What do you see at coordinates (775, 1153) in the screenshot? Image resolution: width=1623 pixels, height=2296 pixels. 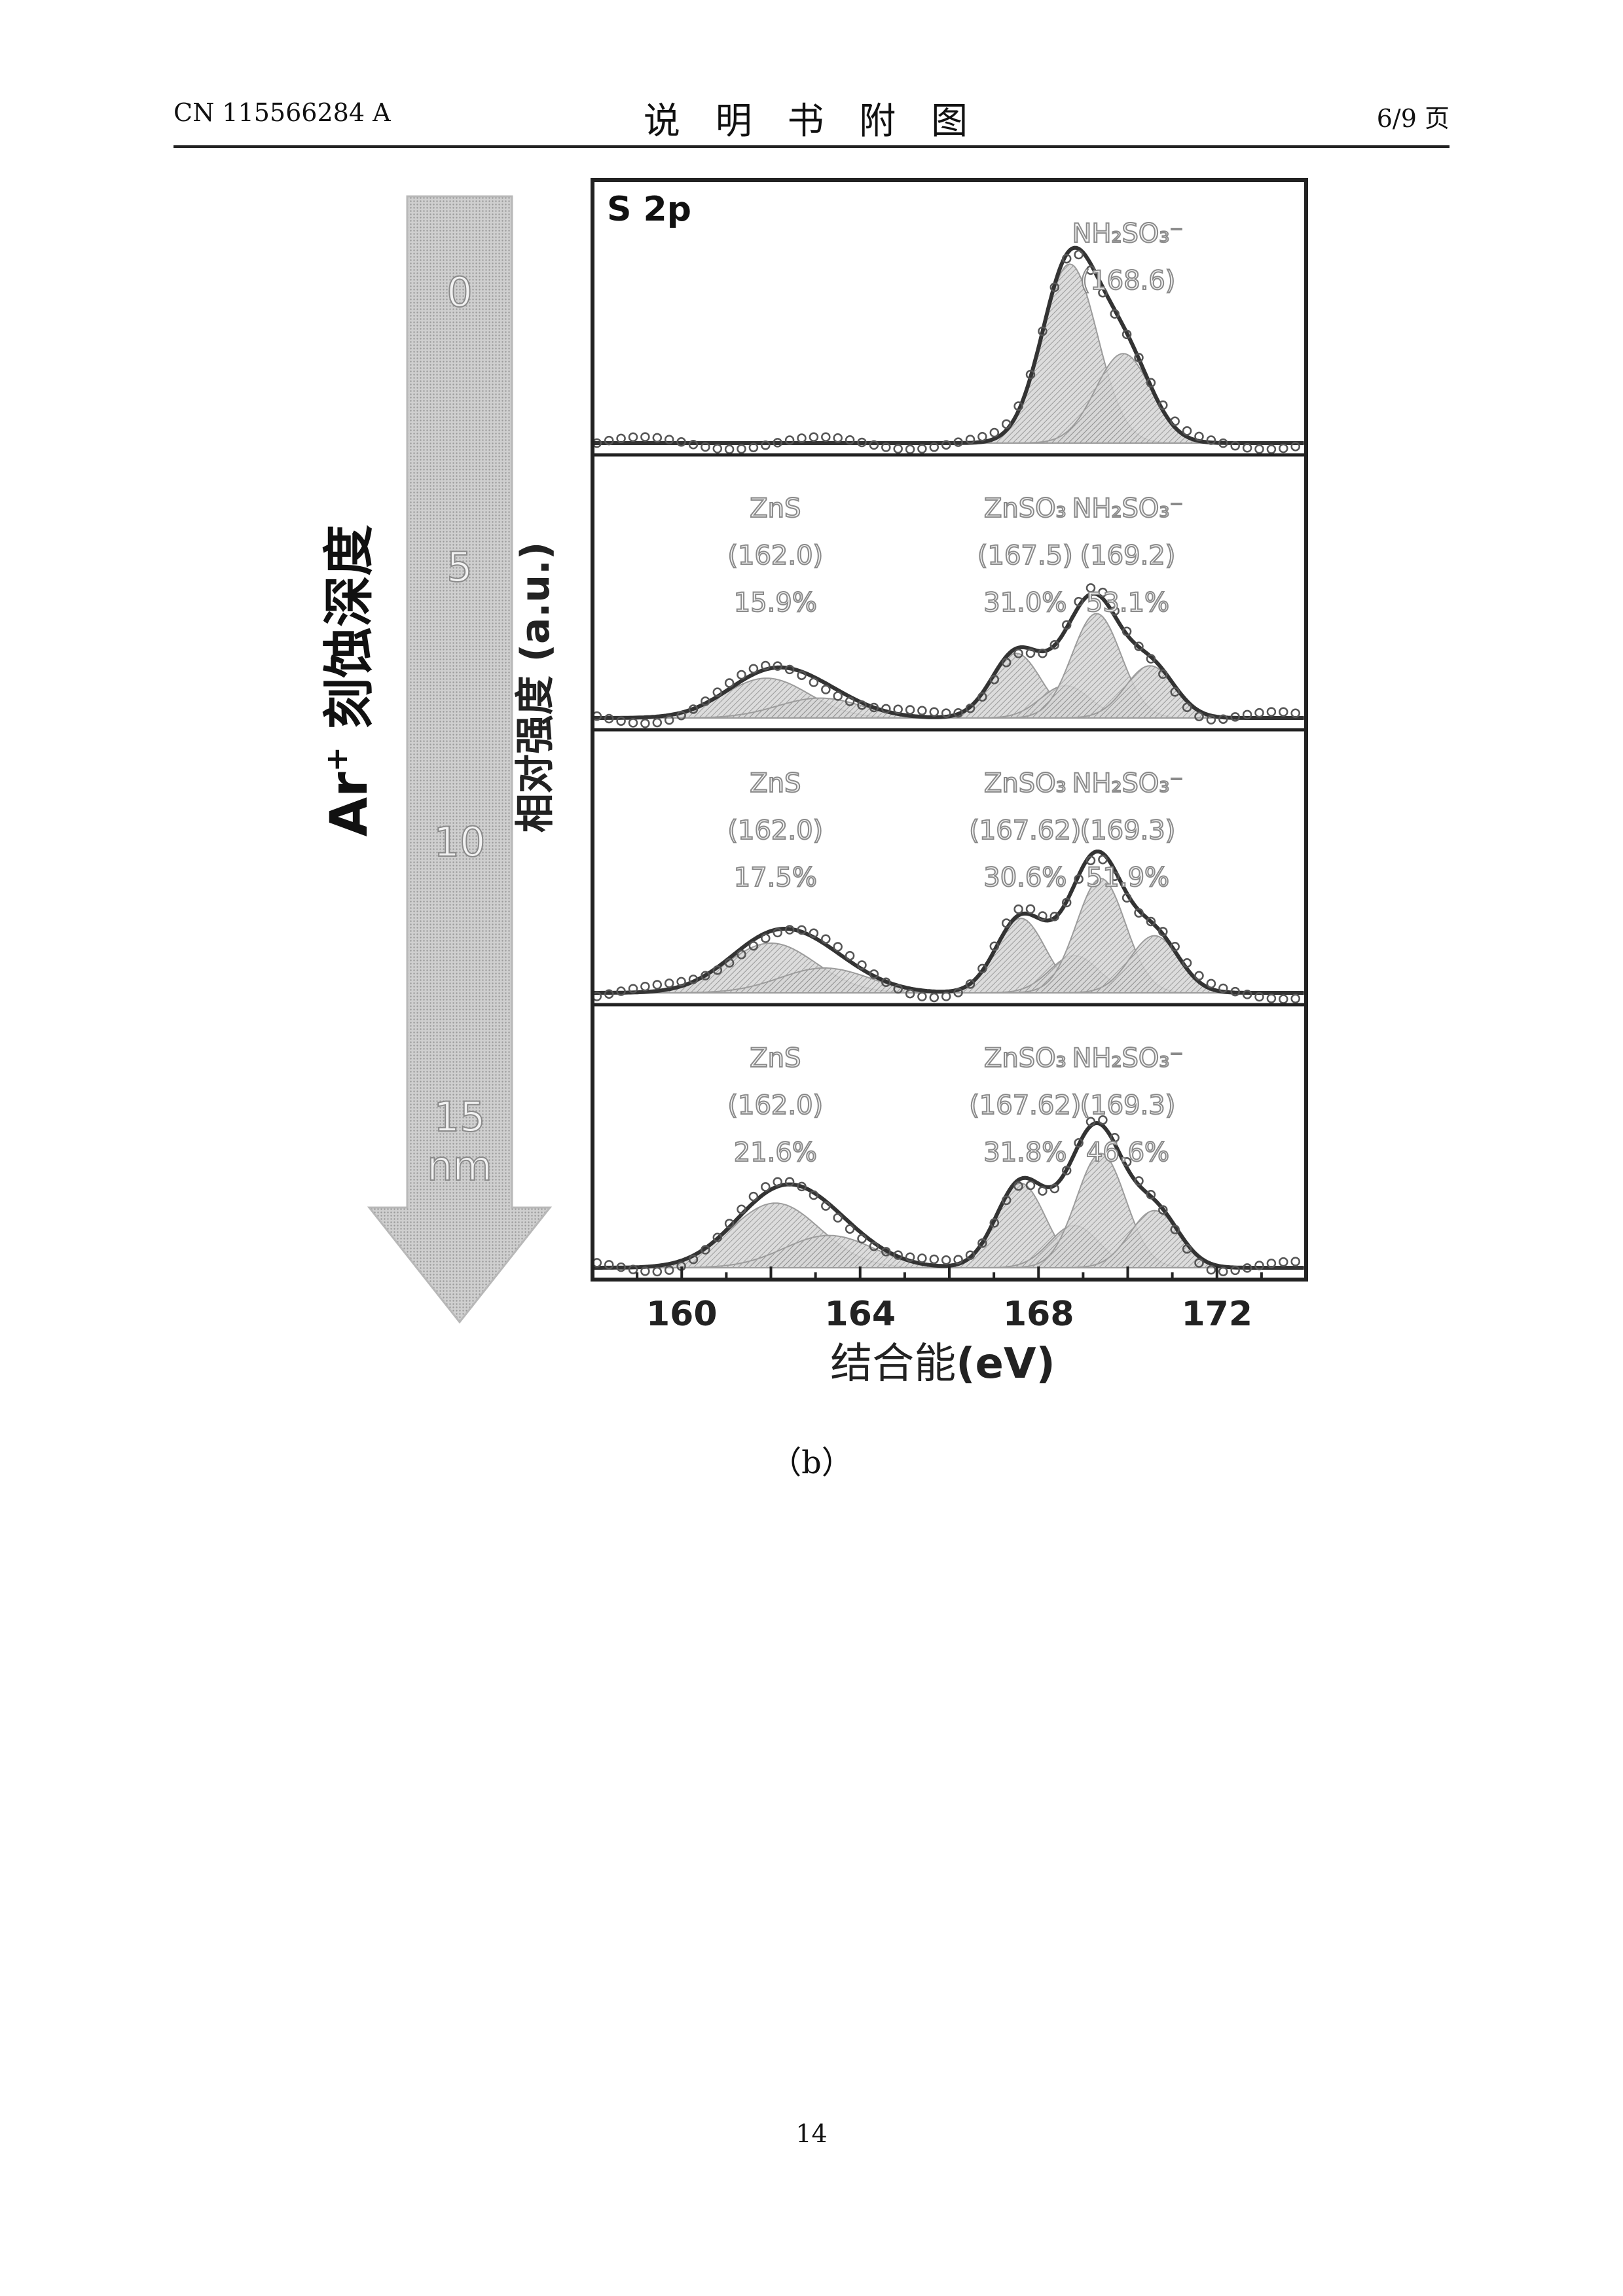 I see `component-label-15-0-2: 21.6%` at bounding box center [775, 1153].